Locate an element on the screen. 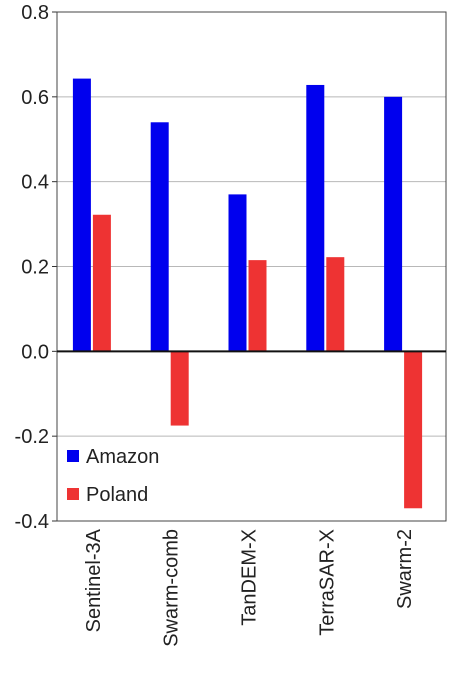 The width and height of the screenshot is (450, 678). legend-label-poland: Poland is located at coordinates (117, 495).